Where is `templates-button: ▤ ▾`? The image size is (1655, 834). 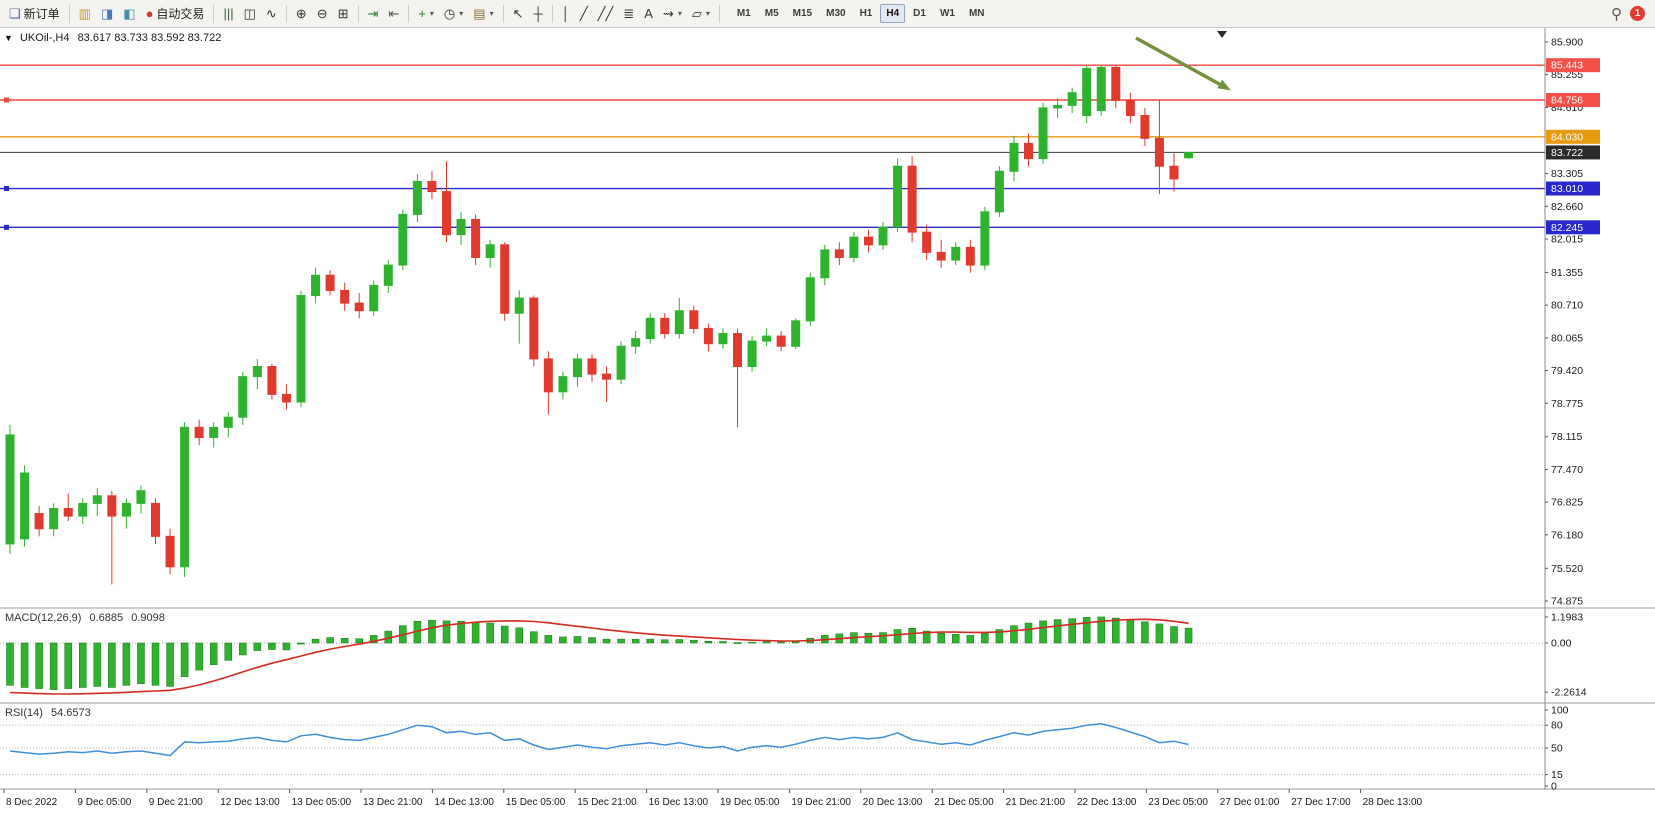 templates-button: ▤ ▾ is located at coordinates (483, 14).